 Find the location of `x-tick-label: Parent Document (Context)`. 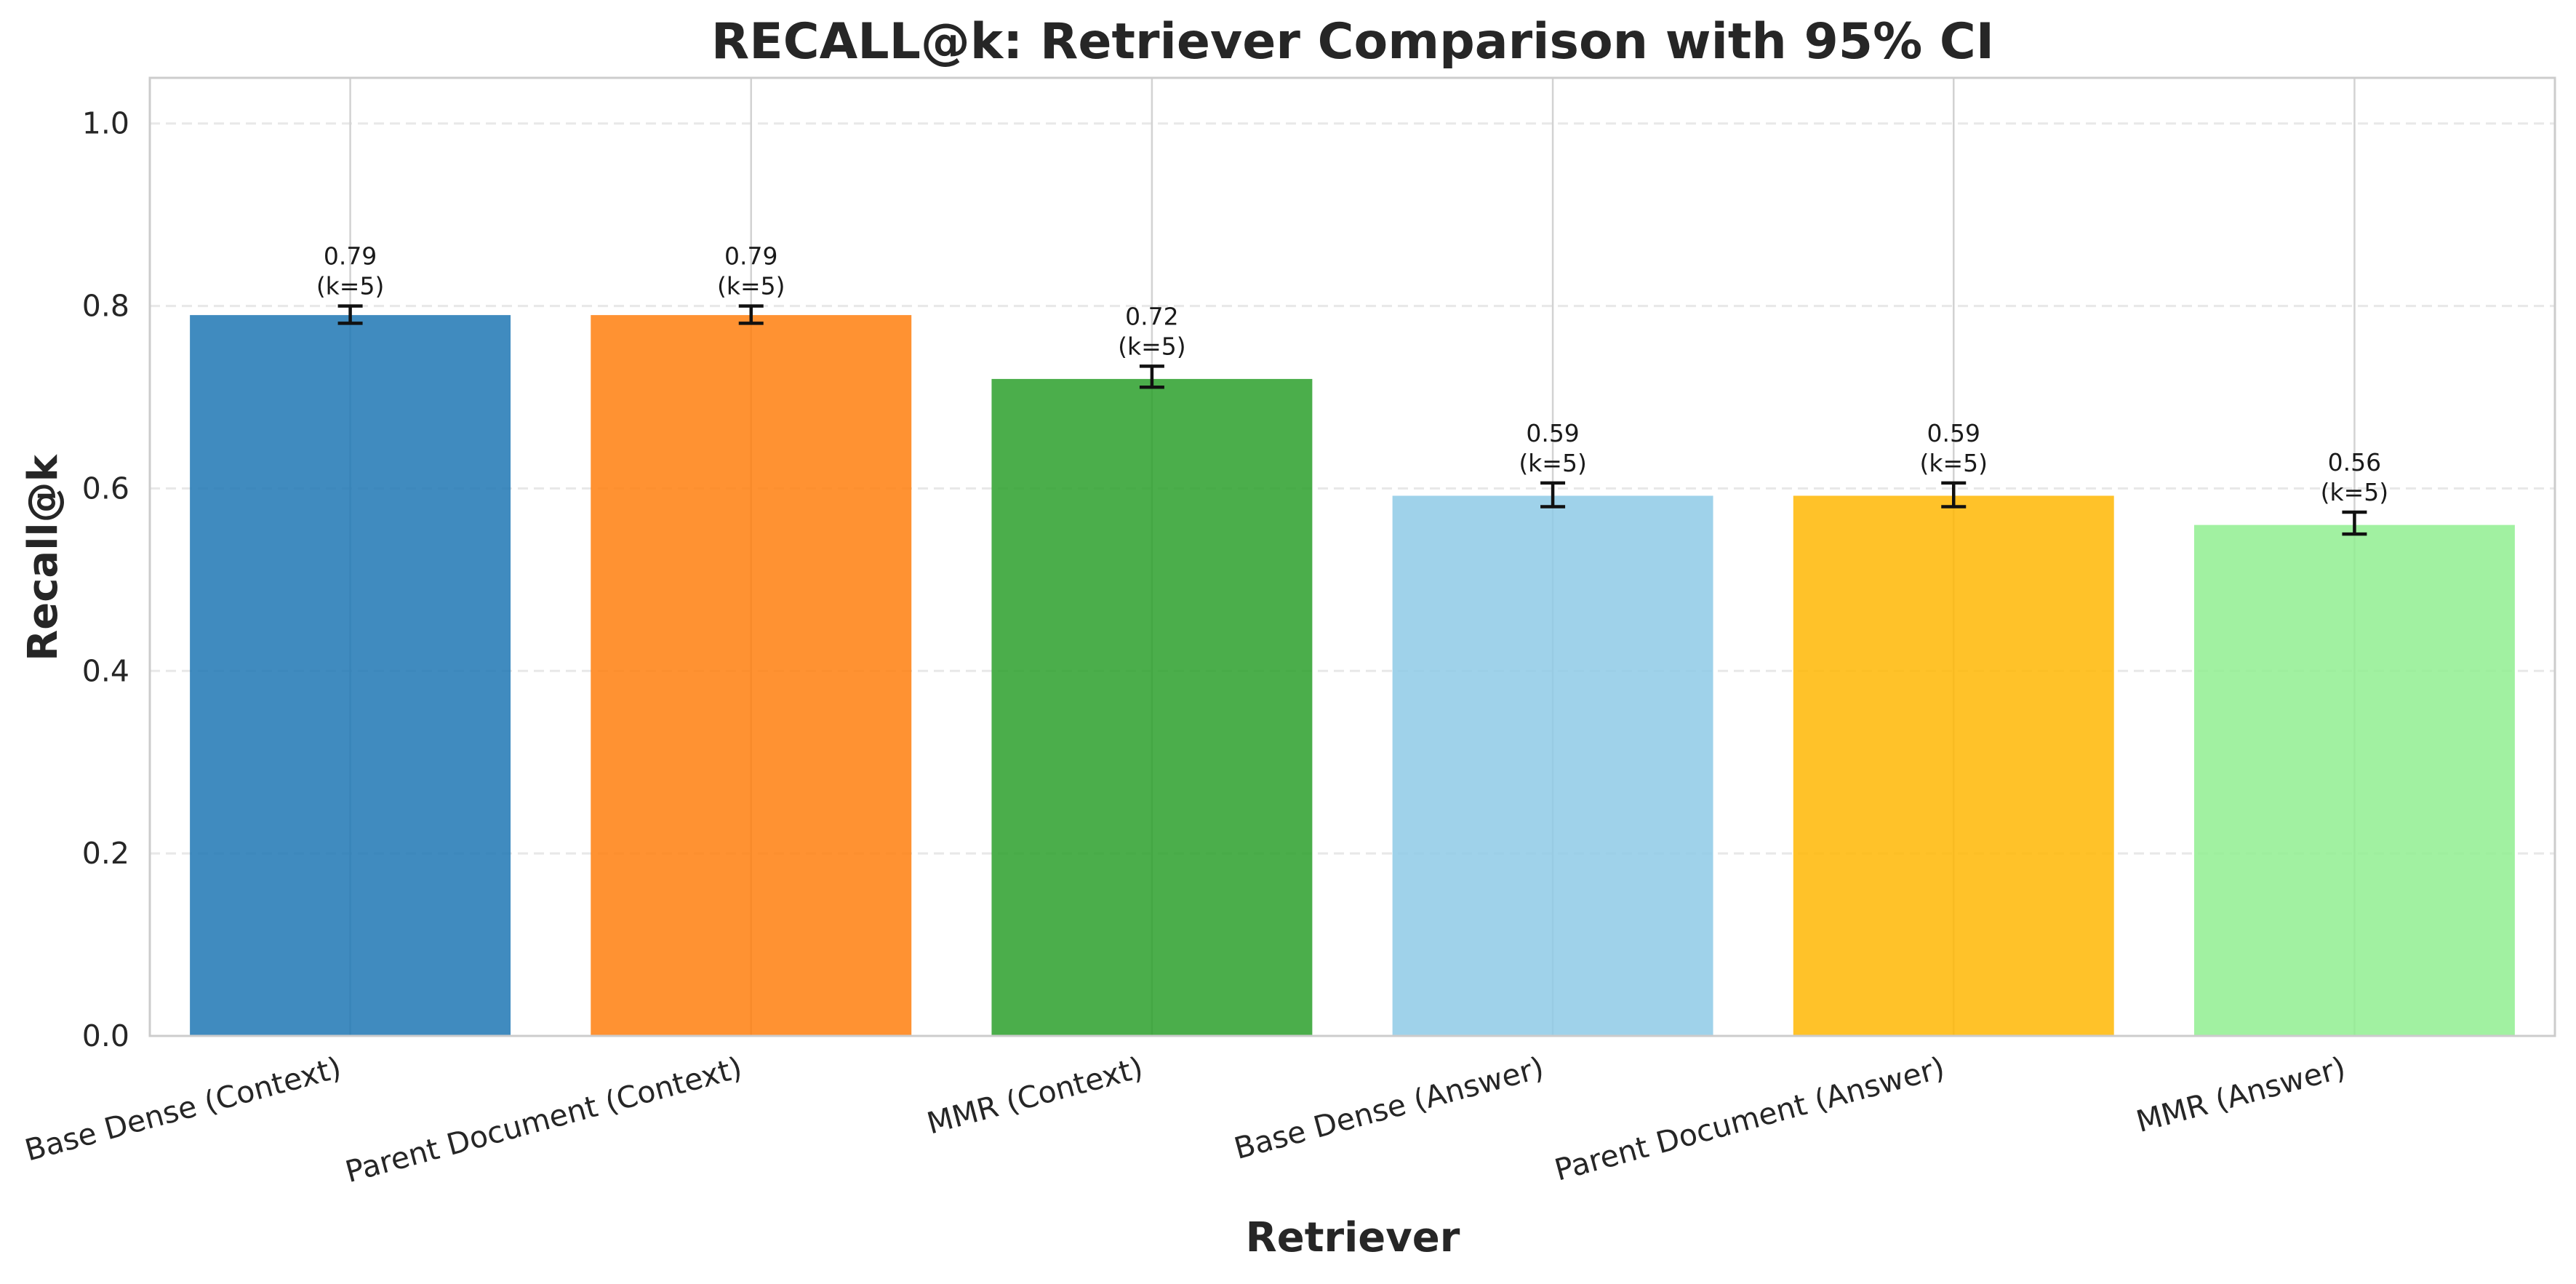

x-tick-label: Parent Document (Context) is located at coordinates (544, 1119).